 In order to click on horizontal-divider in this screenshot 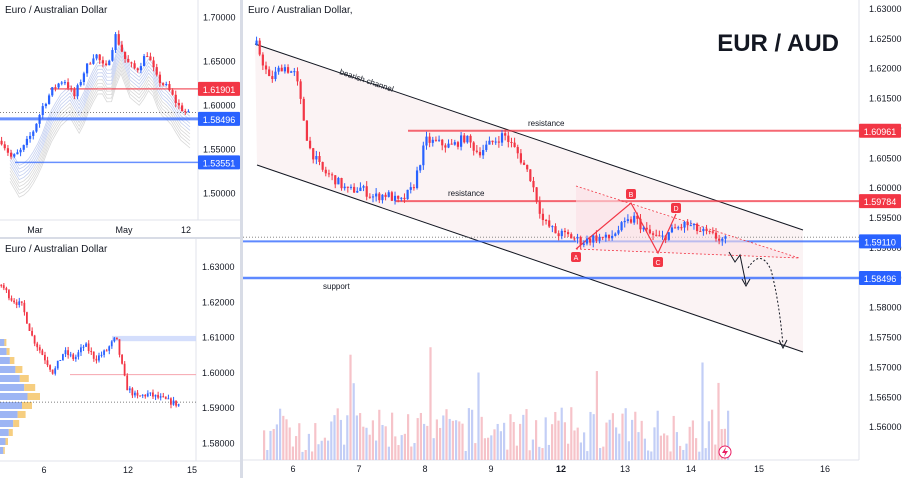, I will do `click(120, 238)`.